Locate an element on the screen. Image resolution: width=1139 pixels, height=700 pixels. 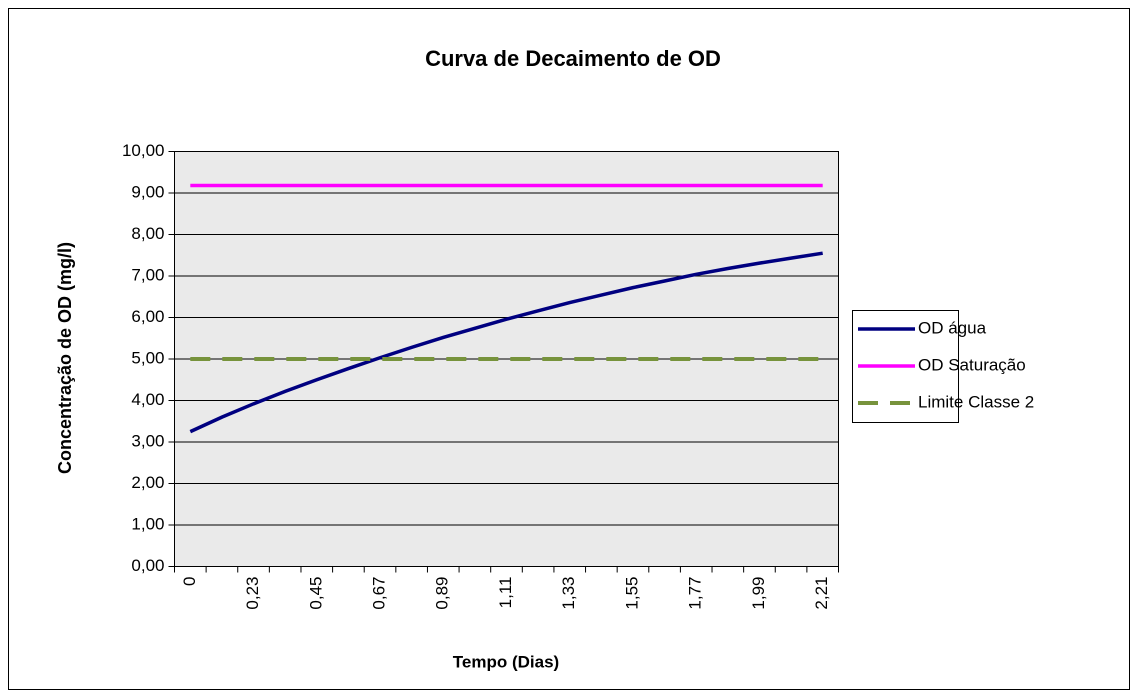
y-tick-label: 8,00 is located at coordinates (147, 233).